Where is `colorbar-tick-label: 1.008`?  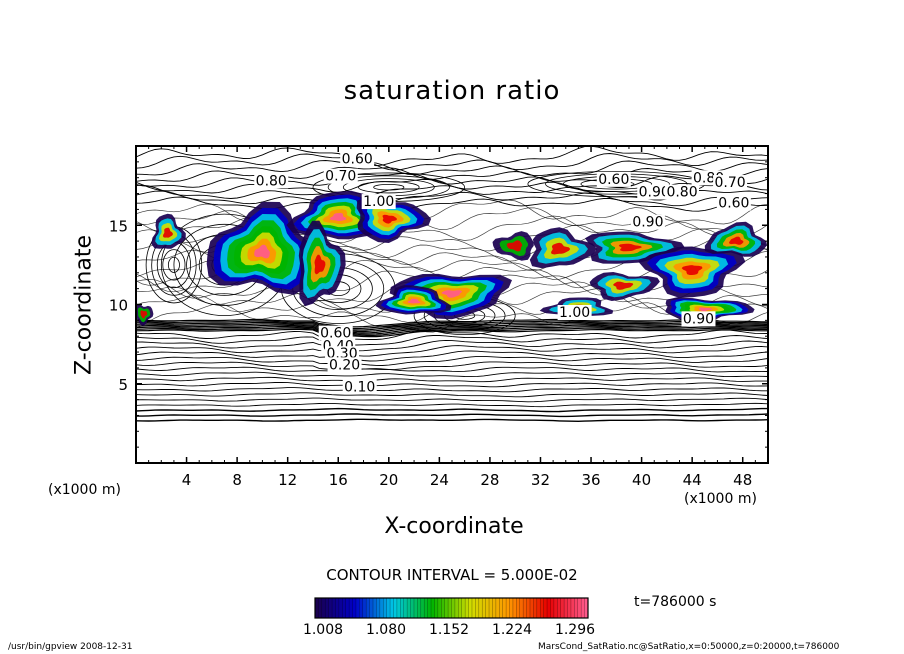
colorbar-tick-label: 1.008 is located at coordinates (323, 630).